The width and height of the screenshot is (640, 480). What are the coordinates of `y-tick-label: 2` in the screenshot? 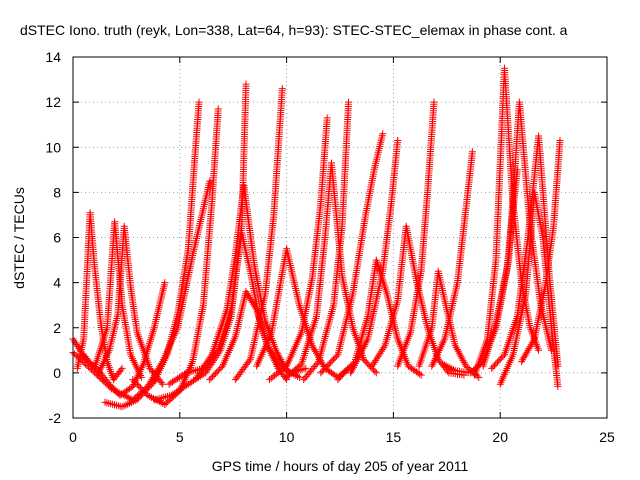 It's located at (57, 328).